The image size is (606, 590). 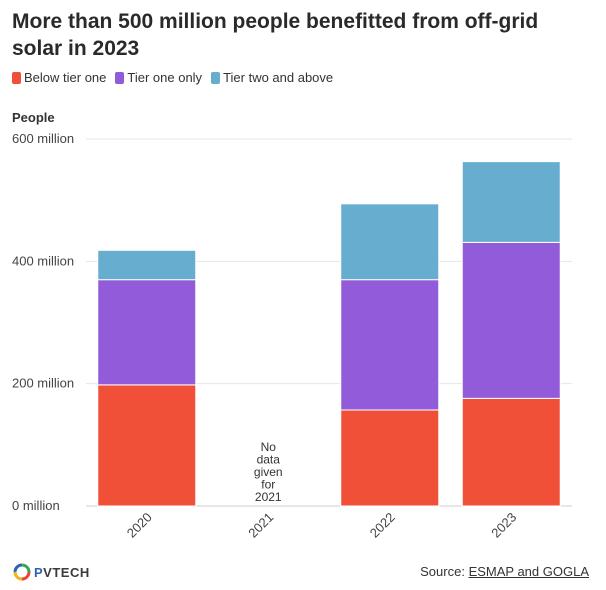 What do you see at coordinates (511, 202) in the screenshot?
I see `bar-2023-tier-two-and-above` at bounding box center [511, 202].